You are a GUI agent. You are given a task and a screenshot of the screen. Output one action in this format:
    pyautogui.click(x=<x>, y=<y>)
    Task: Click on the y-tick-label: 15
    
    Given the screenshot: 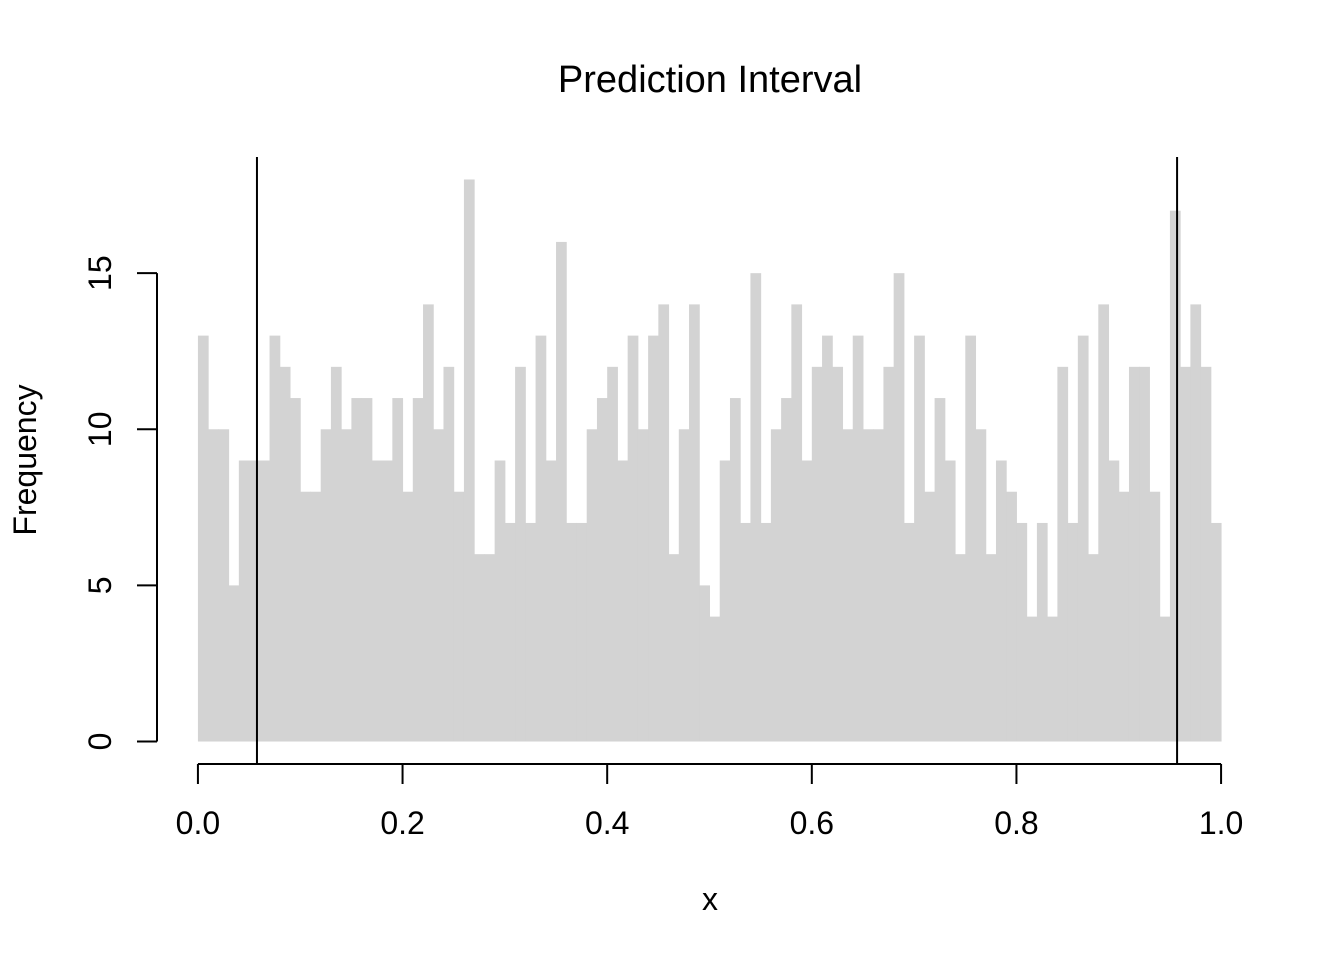 What is the action you would take?
    pyautogui.click(x=100, y=273)
    